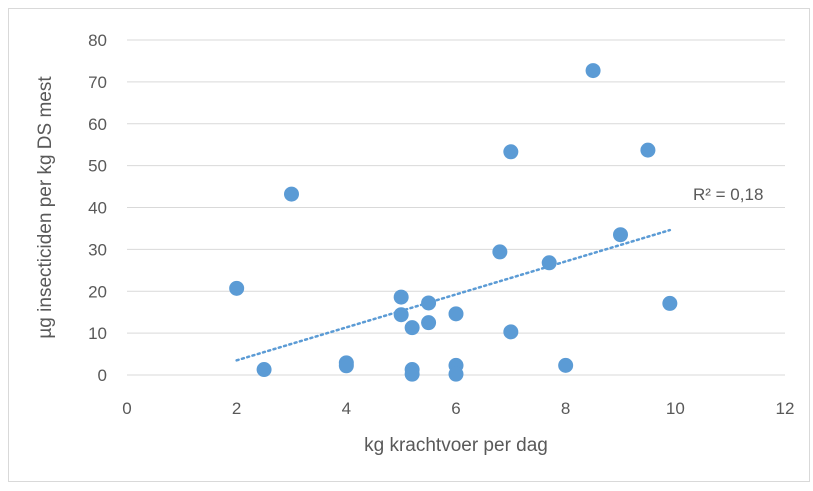 The width and height of the screenshot is (813, 491). I want to click on y-tick-label: 30, so click(97, 249).